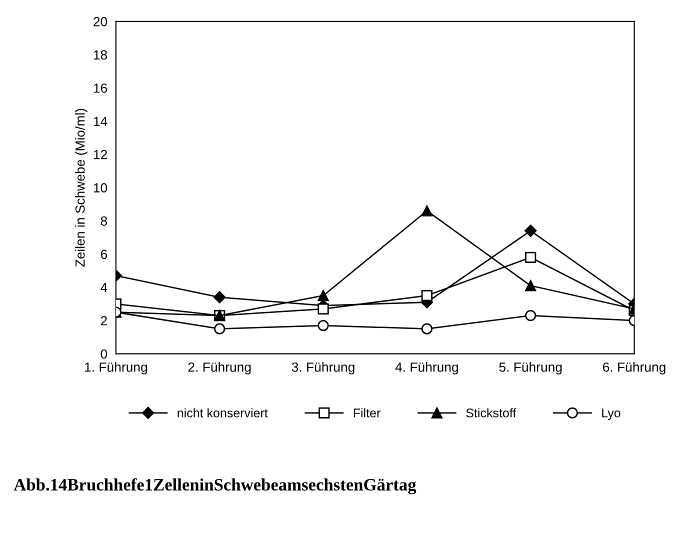 The height and width of the screenshot is (536, 682). I want to click on y-tick-label: 6, so click(104, 254).